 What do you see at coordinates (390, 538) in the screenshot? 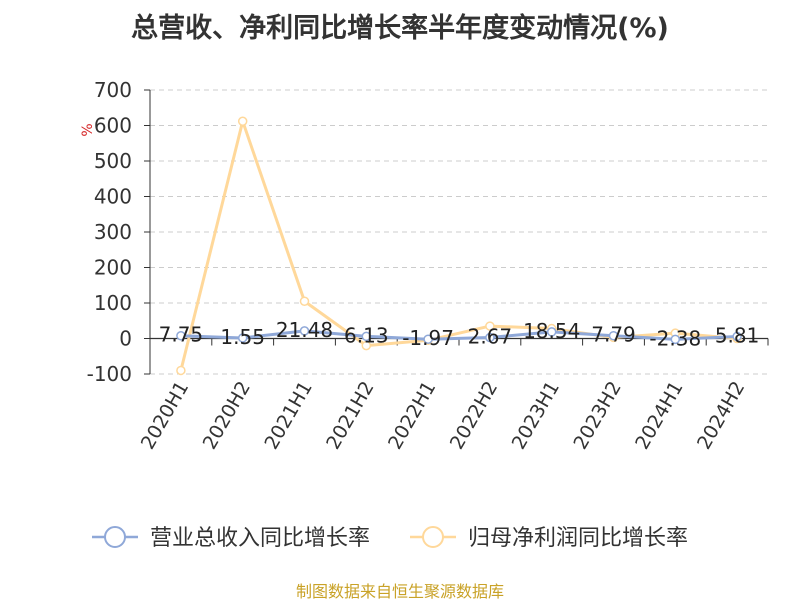
I see `legend: 营业总收入同比增长率 归母净利润同比增长率` at bounding box center [390, 538].